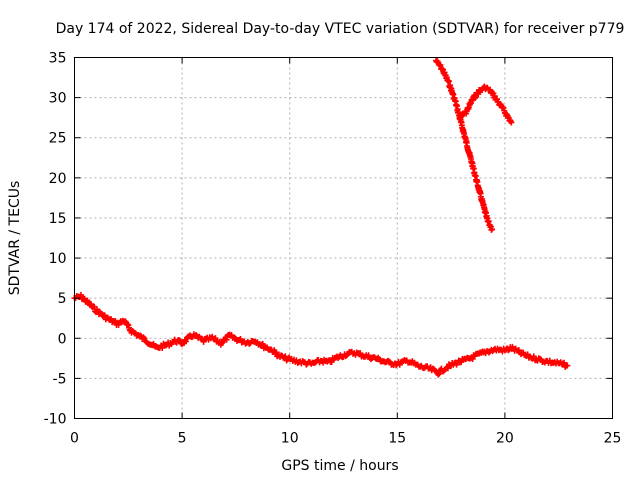  I want to click on x-tick-label: 0, so click(74, 439).